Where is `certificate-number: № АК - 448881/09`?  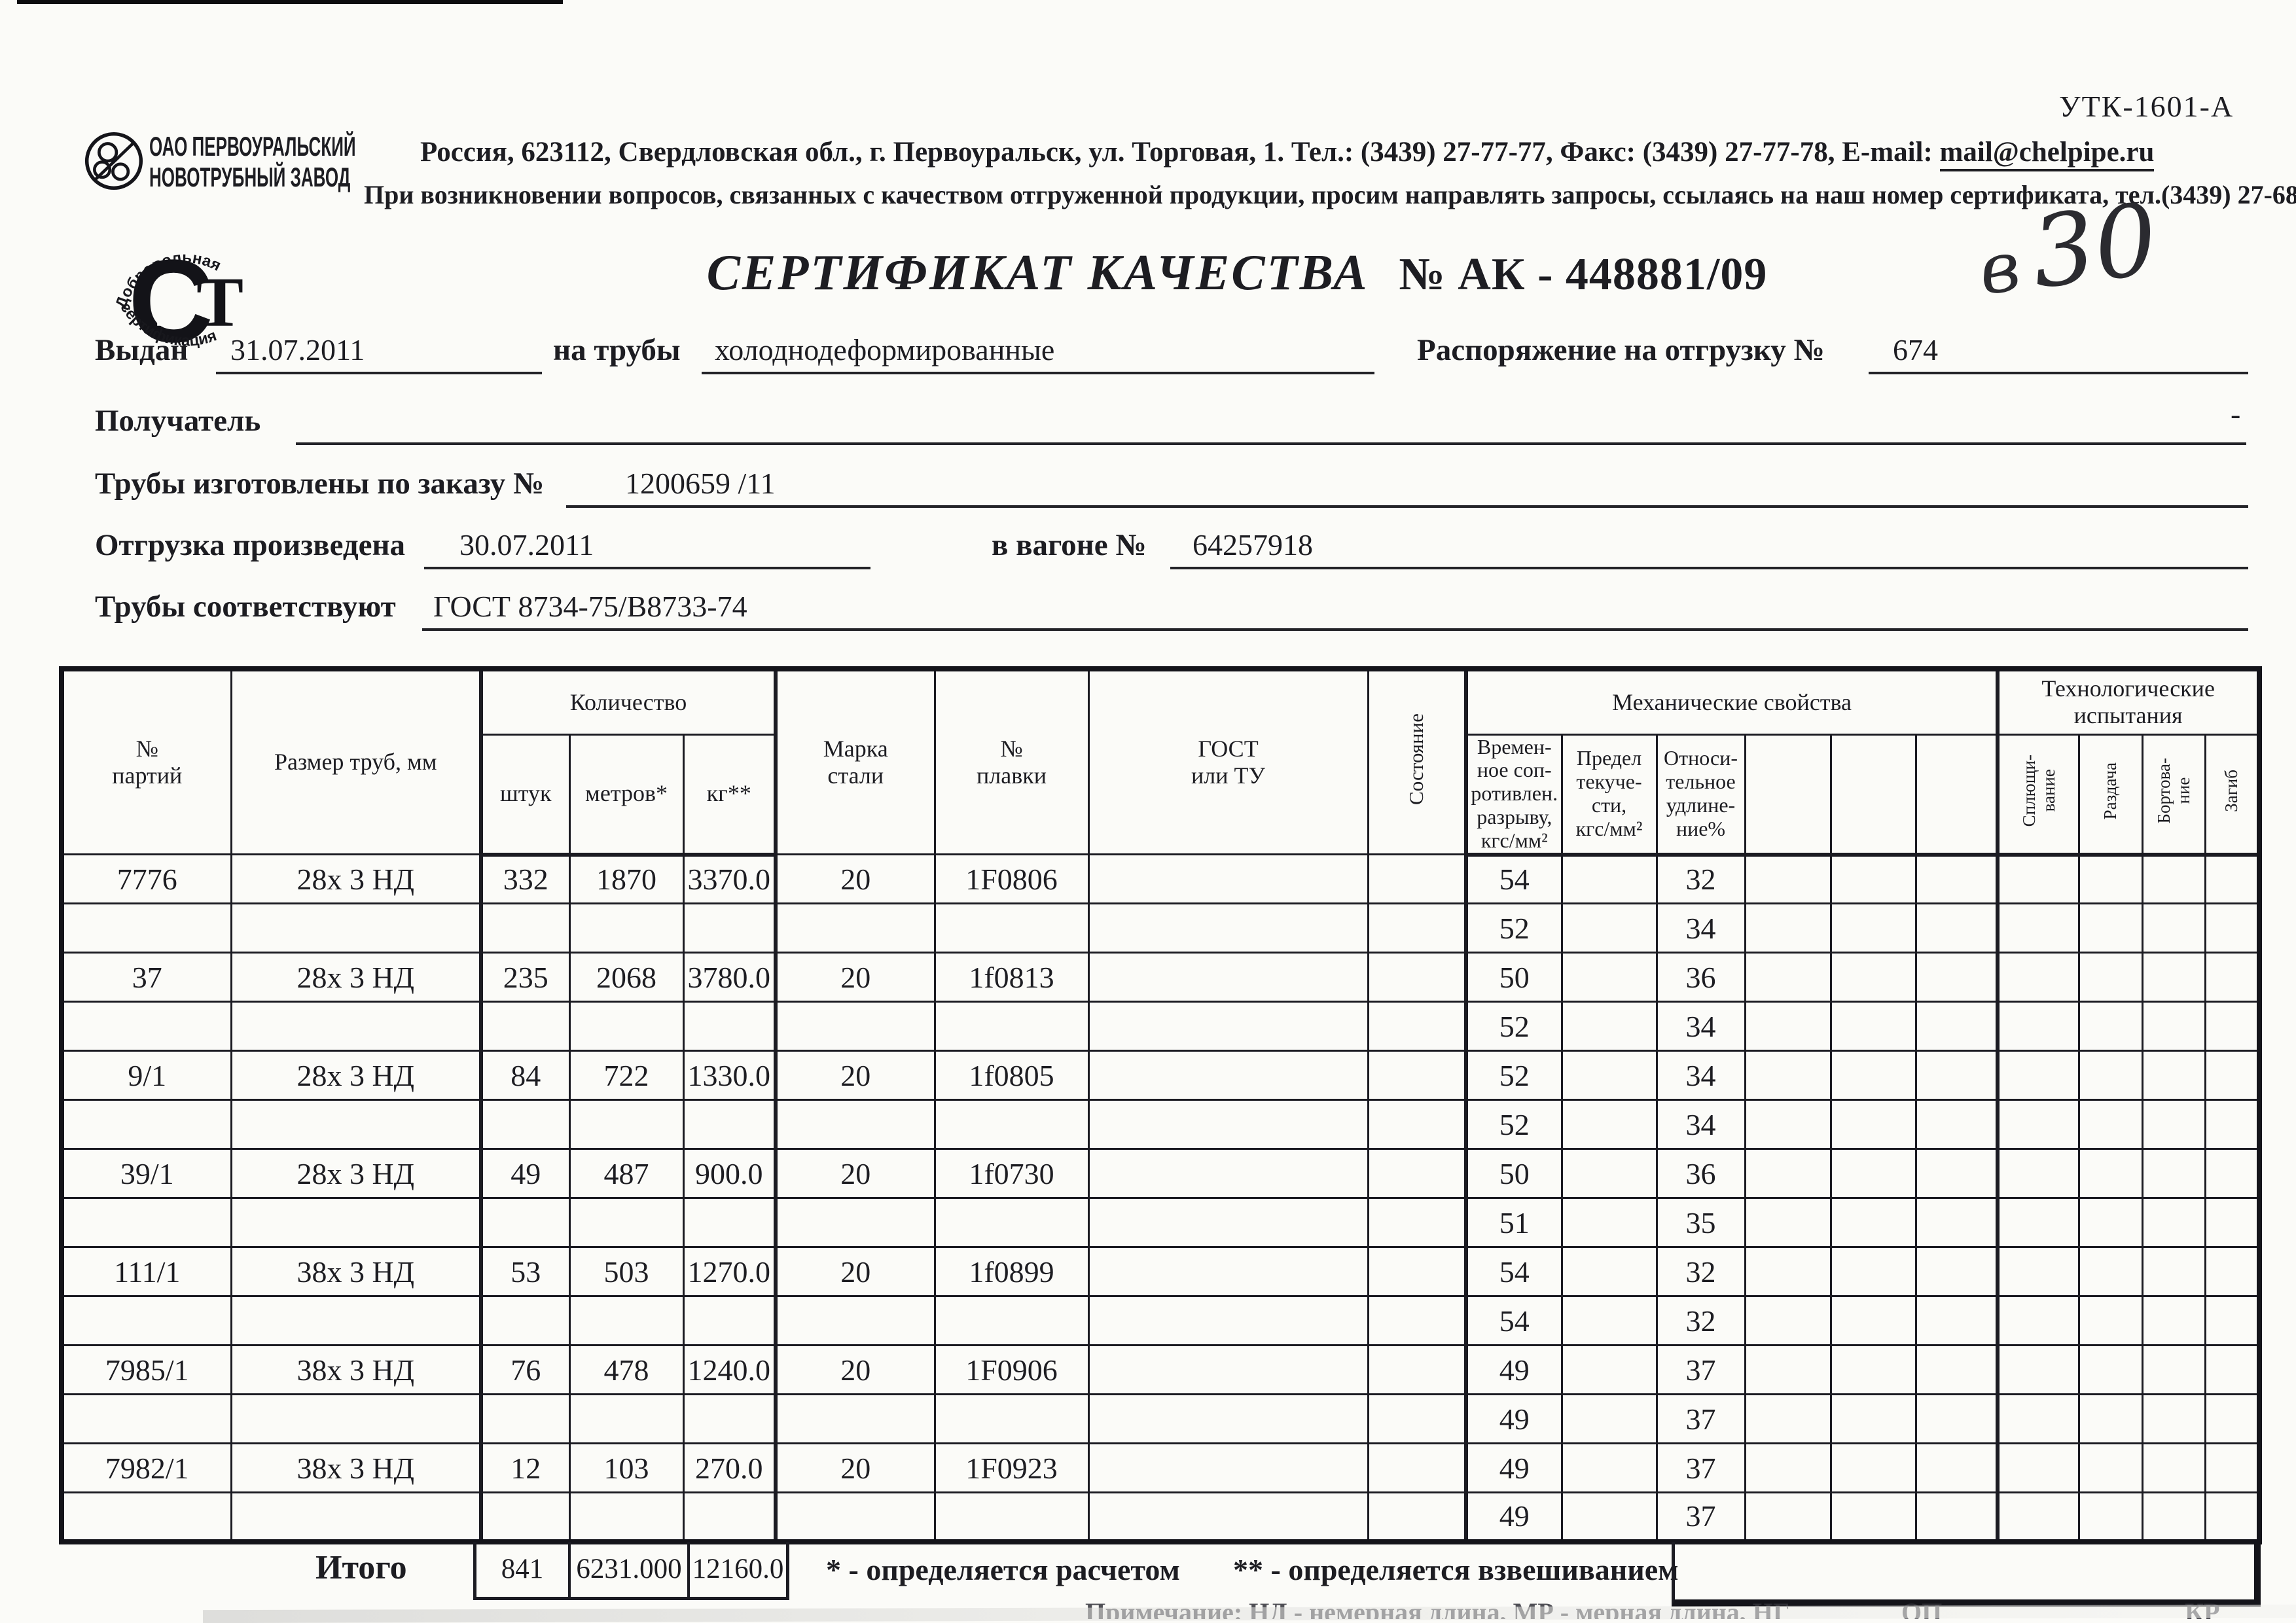 certificate-number: № АК - 448881/09 is located at coordinates (1583, 274).